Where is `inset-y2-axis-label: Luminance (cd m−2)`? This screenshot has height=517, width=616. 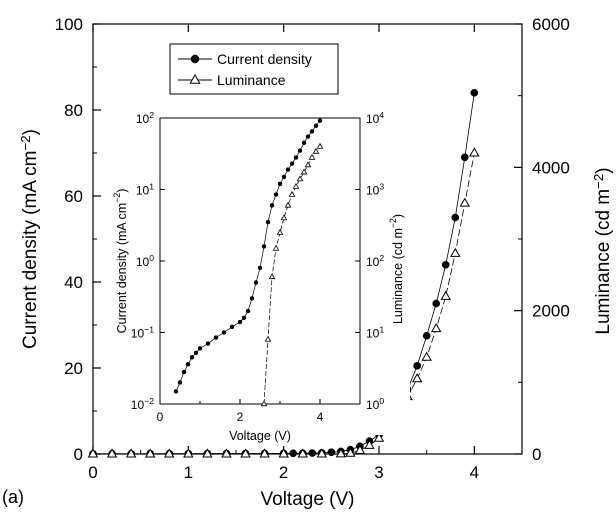
inset-y2-axis-label: Luminance (cd m−2) is located at coordinates (396, 269).